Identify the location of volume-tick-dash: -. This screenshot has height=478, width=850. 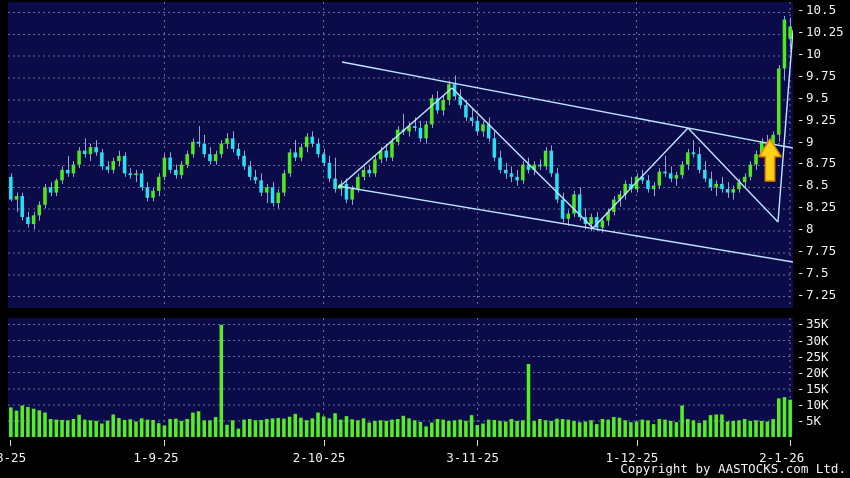
(801, 324).